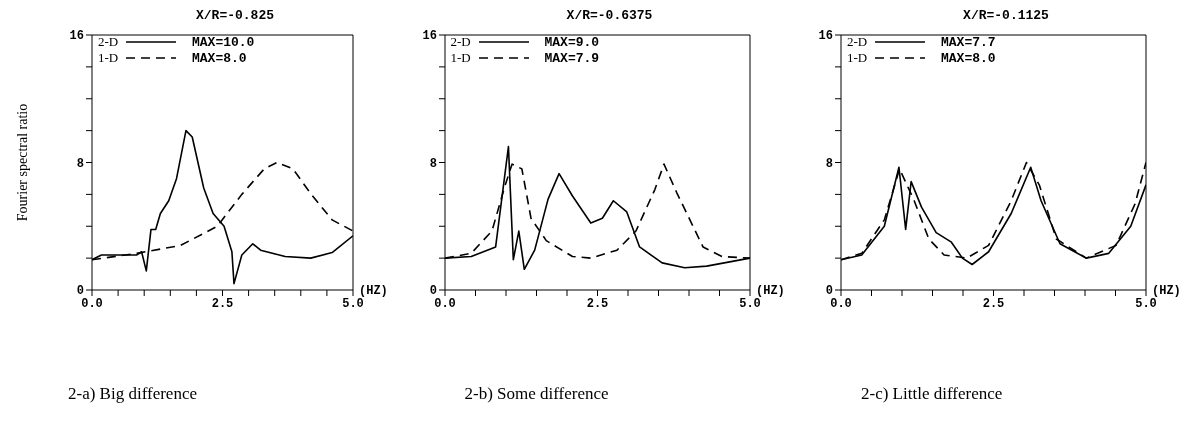  I want to click on chart-title: X/R=-0.1125, so click(1006, 16).